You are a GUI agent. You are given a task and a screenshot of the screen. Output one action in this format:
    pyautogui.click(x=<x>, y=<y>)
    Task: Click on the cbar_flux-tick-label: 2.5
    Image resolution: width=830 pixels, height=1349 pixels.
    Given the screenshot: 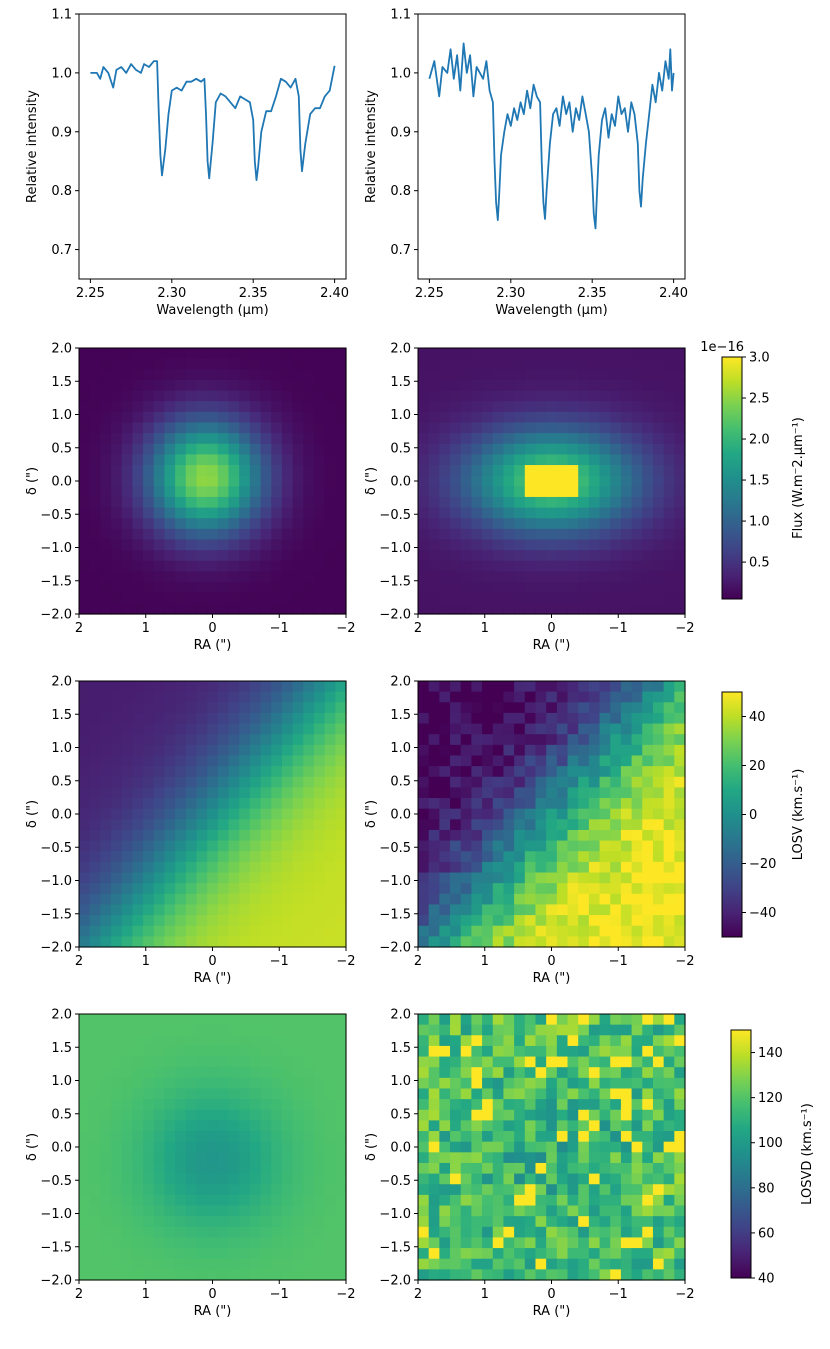 What is the action you would take?
    pyautogui.click(x=759, y=399)
    